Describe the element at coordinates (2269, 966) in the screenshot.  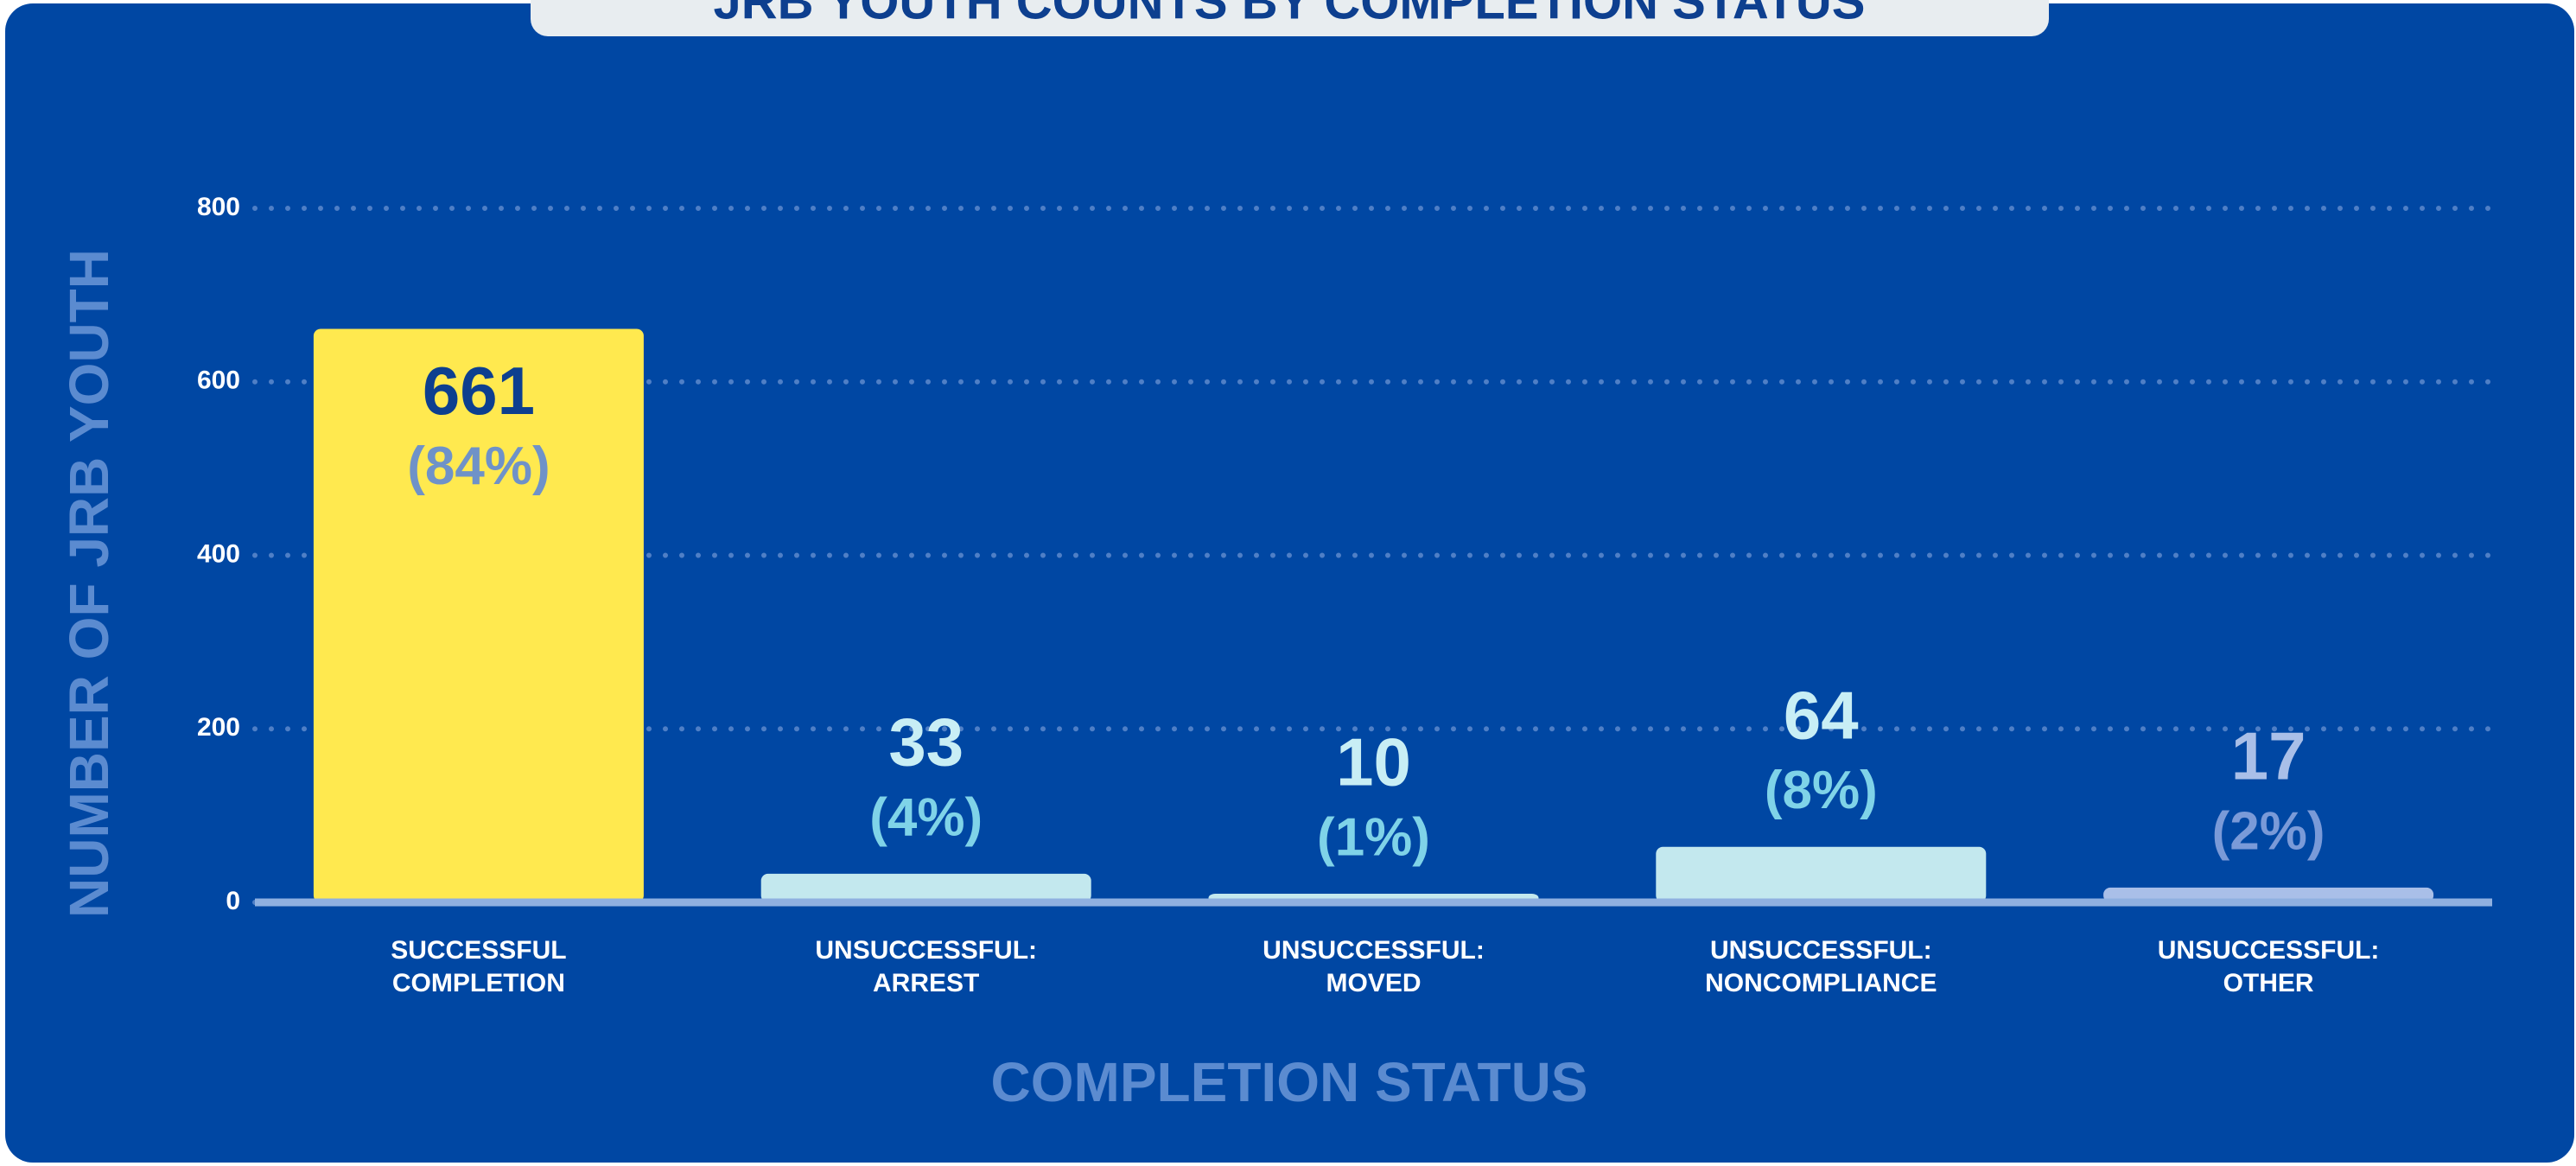
I see `x-tick-label: UNSUCCESSFUL: OTHER` at that location.